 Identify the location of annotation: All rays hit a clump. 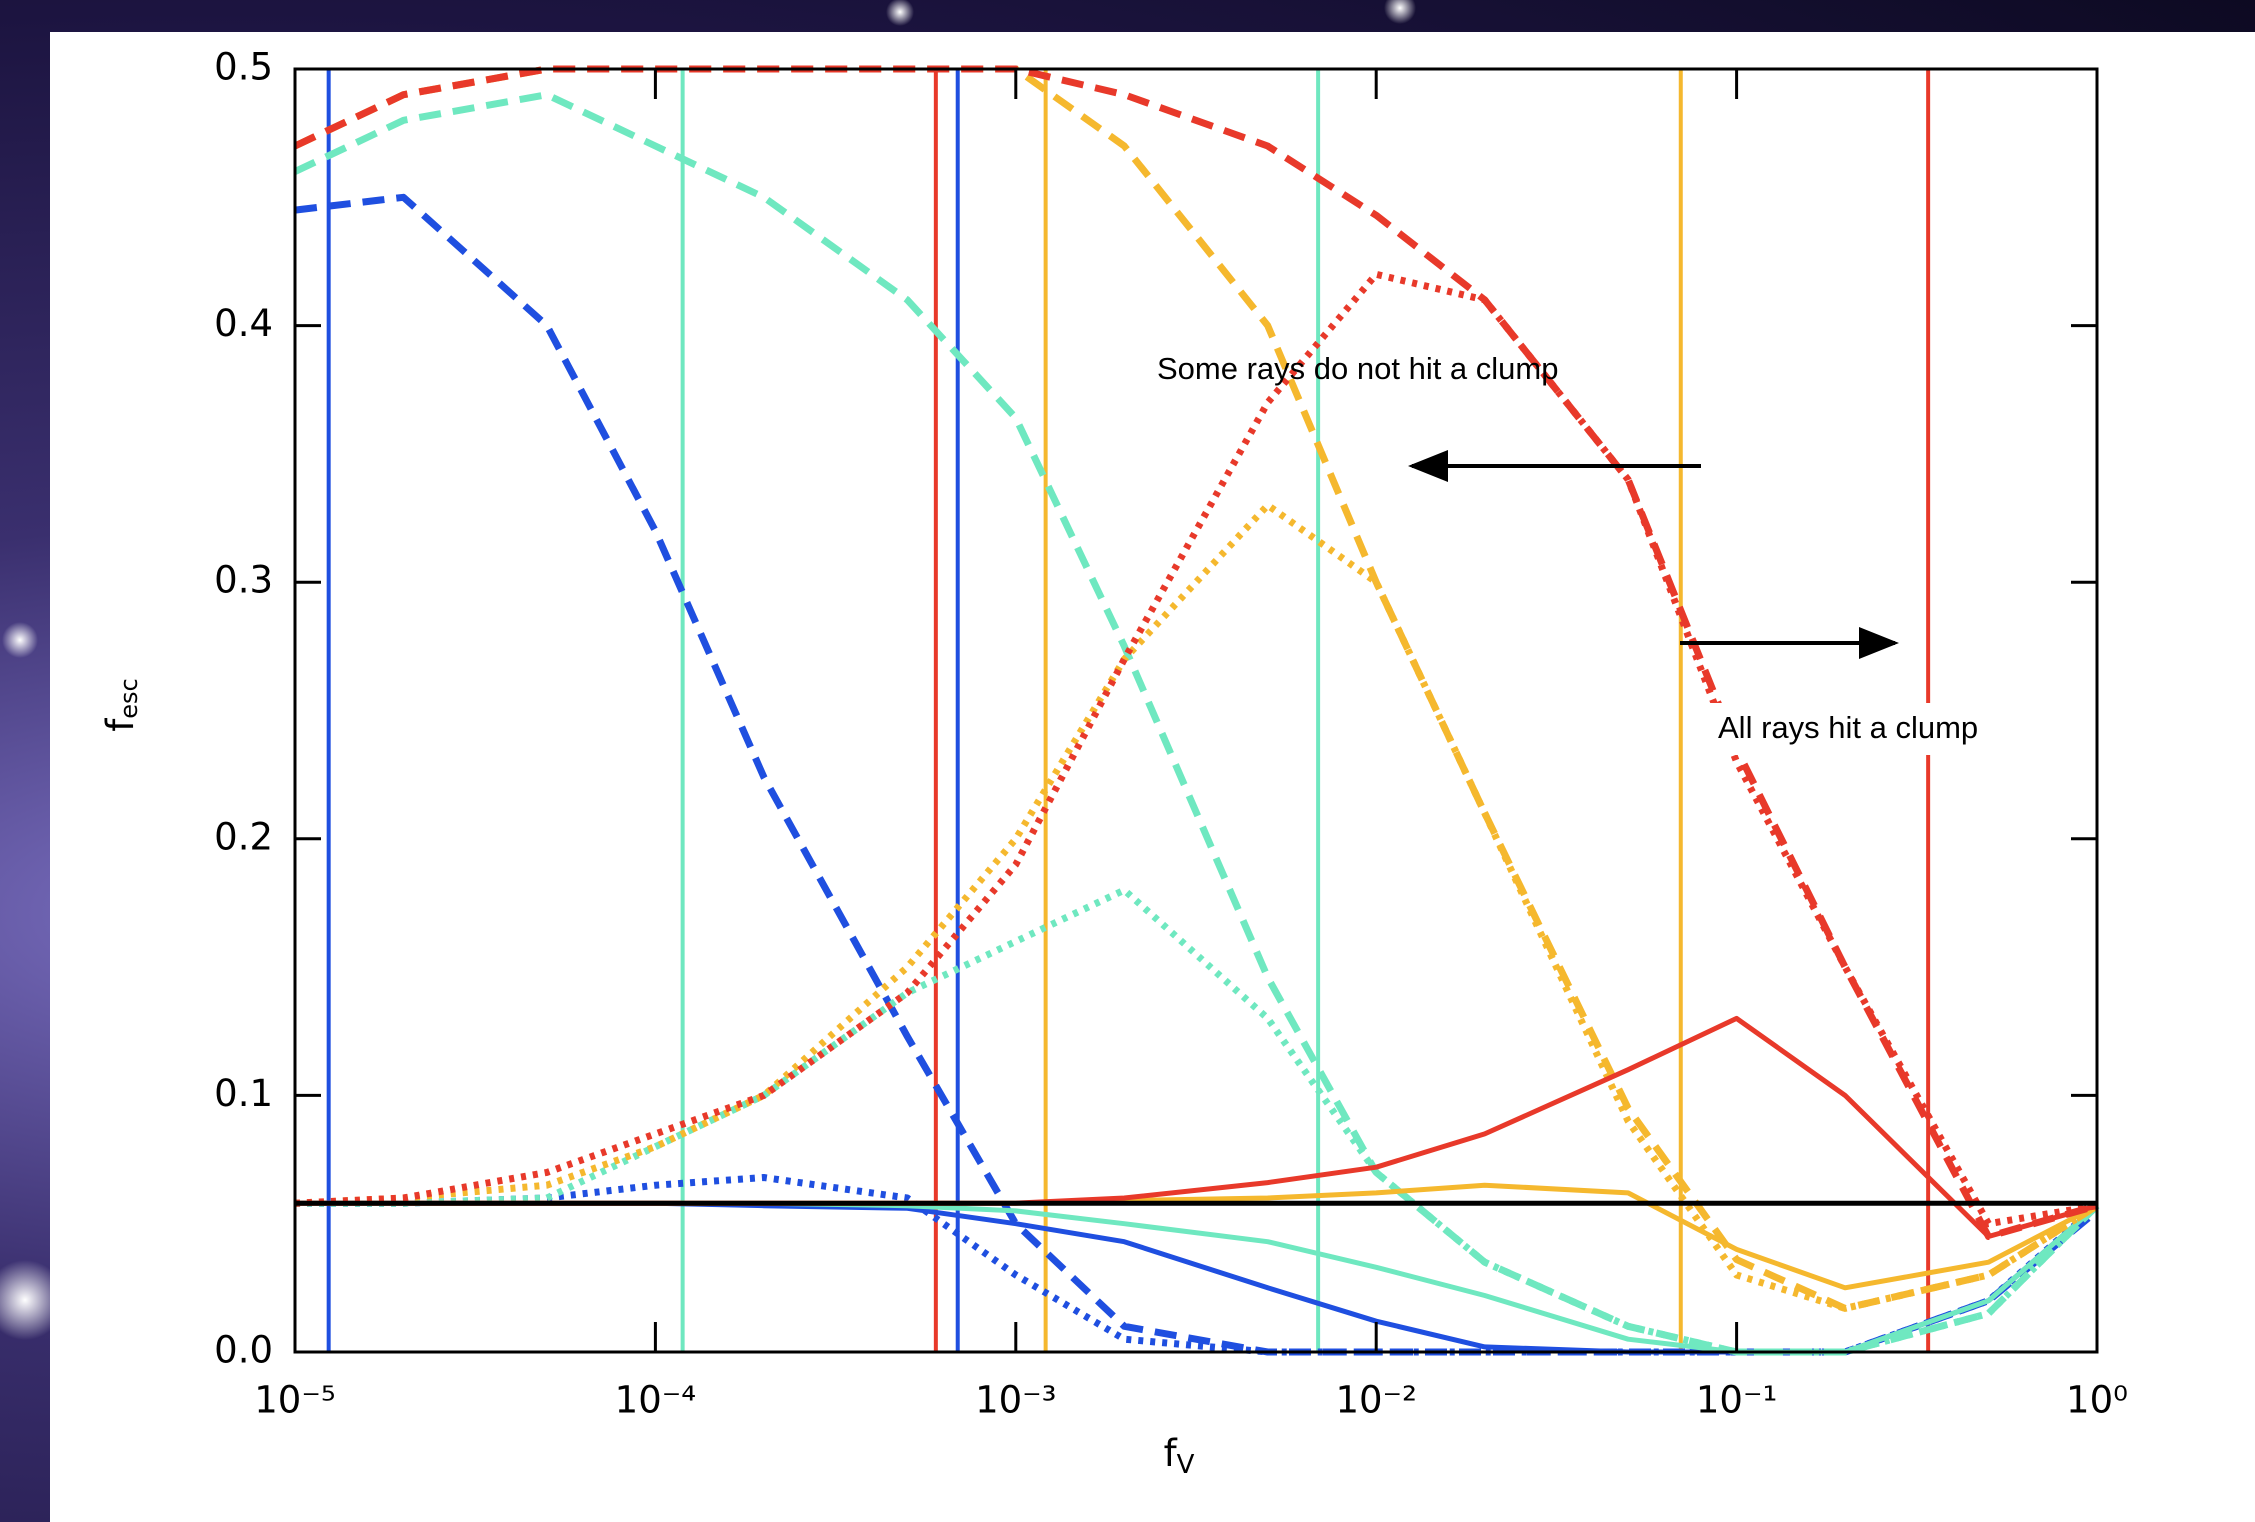
(1848, 727).